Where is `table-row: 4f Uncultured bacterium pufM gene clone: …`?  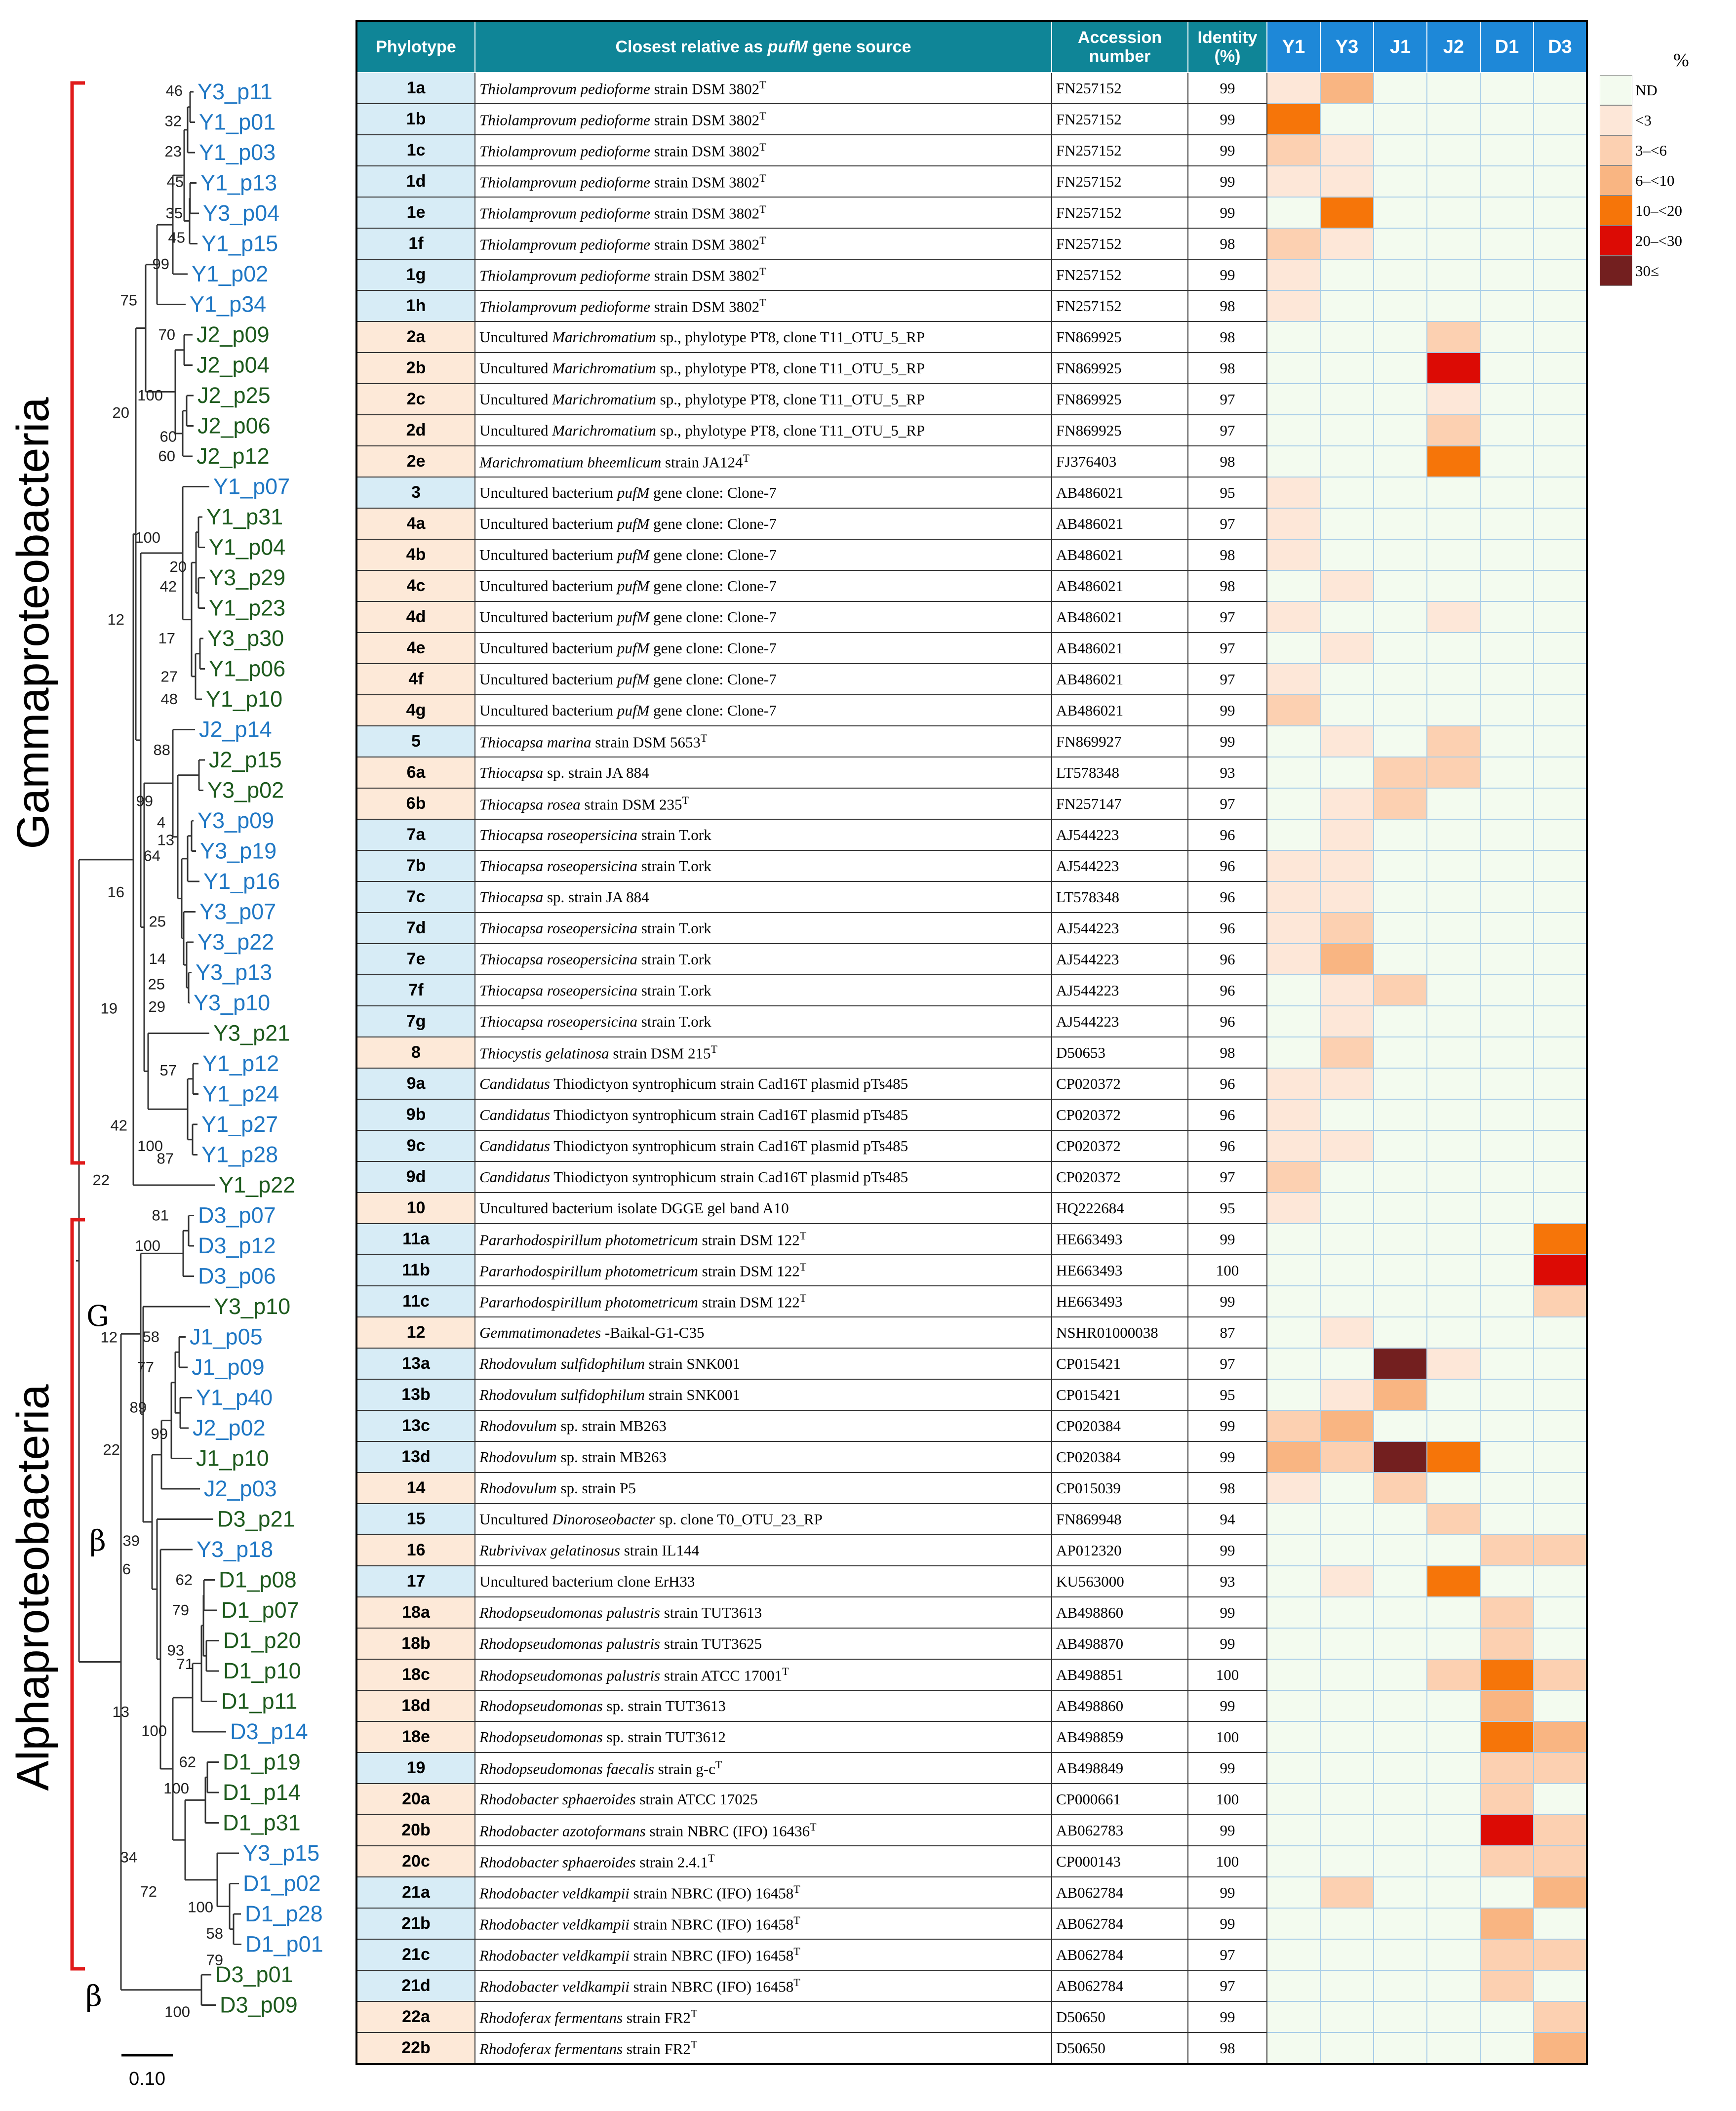
table-row: 4f Uncultured bacterium pufM gene clone: … is located at coordinates (972, 679).